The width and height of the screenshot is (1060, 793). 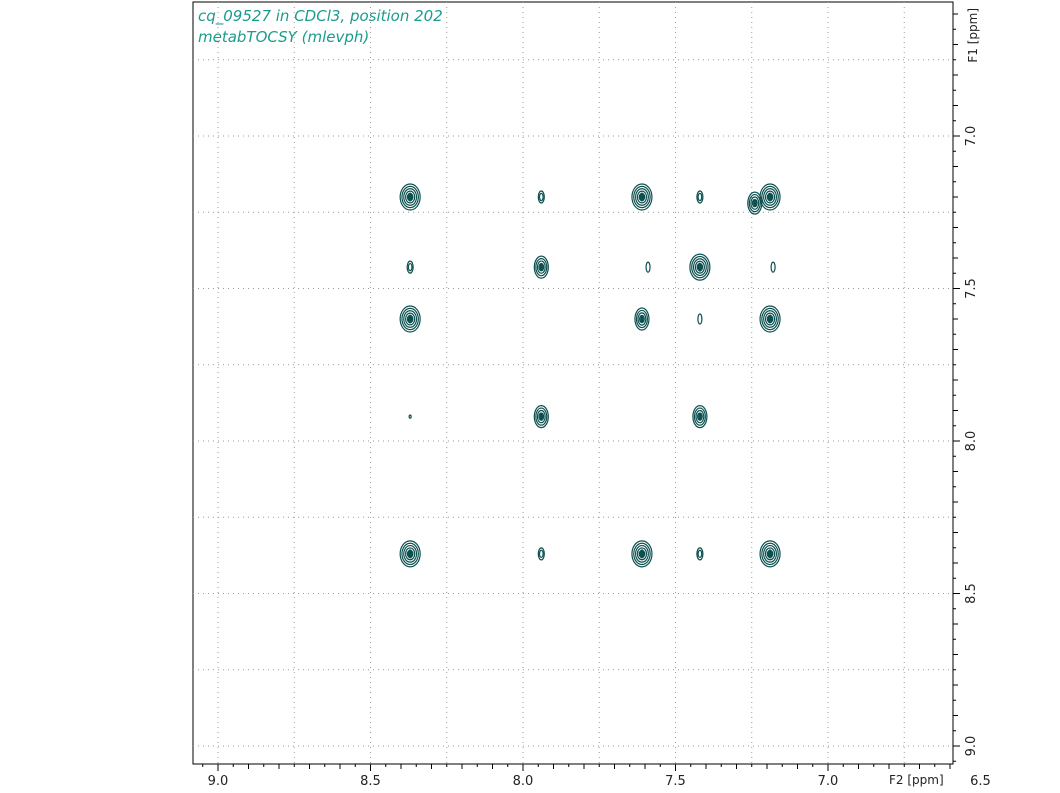 I want to click on x-tick-label: 7.5, so click(x=675, y=781).